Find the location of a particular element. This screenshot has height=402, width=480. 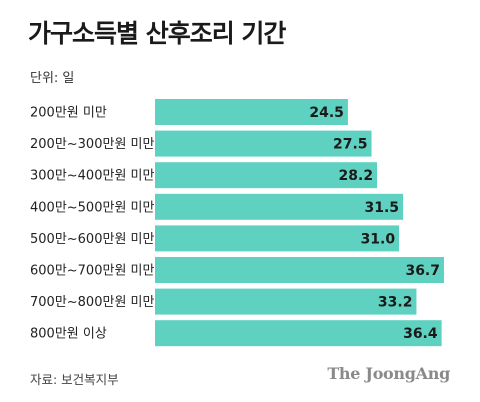

value-label: 31.5 is located at coordinates (382, 208).